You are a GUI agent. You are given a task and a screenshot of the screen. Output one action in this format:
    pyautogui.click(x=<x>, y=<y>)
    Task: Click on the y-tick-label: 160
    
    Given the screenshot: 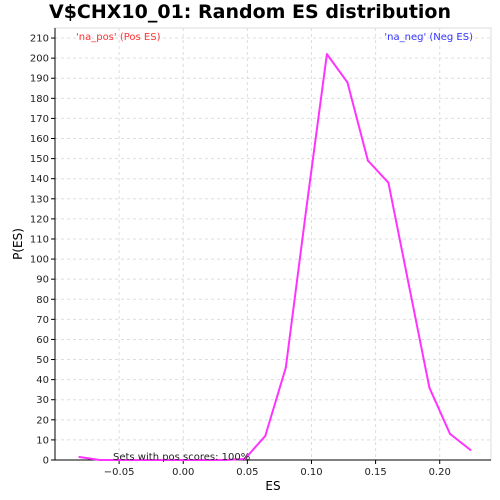 What is the action you would take?
    pyautogui.click(x=39, y=139)
    